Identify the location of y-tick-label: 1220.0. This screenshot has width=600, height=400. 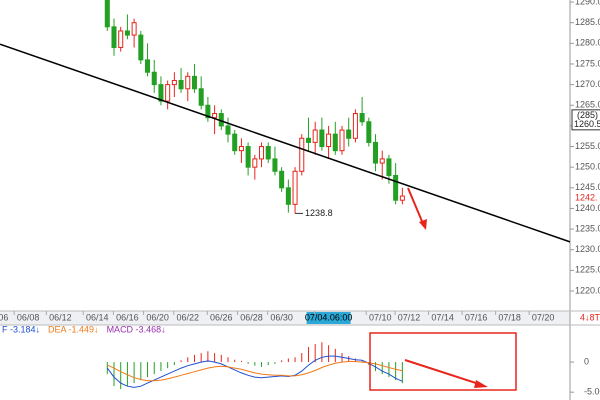
(587, 290).